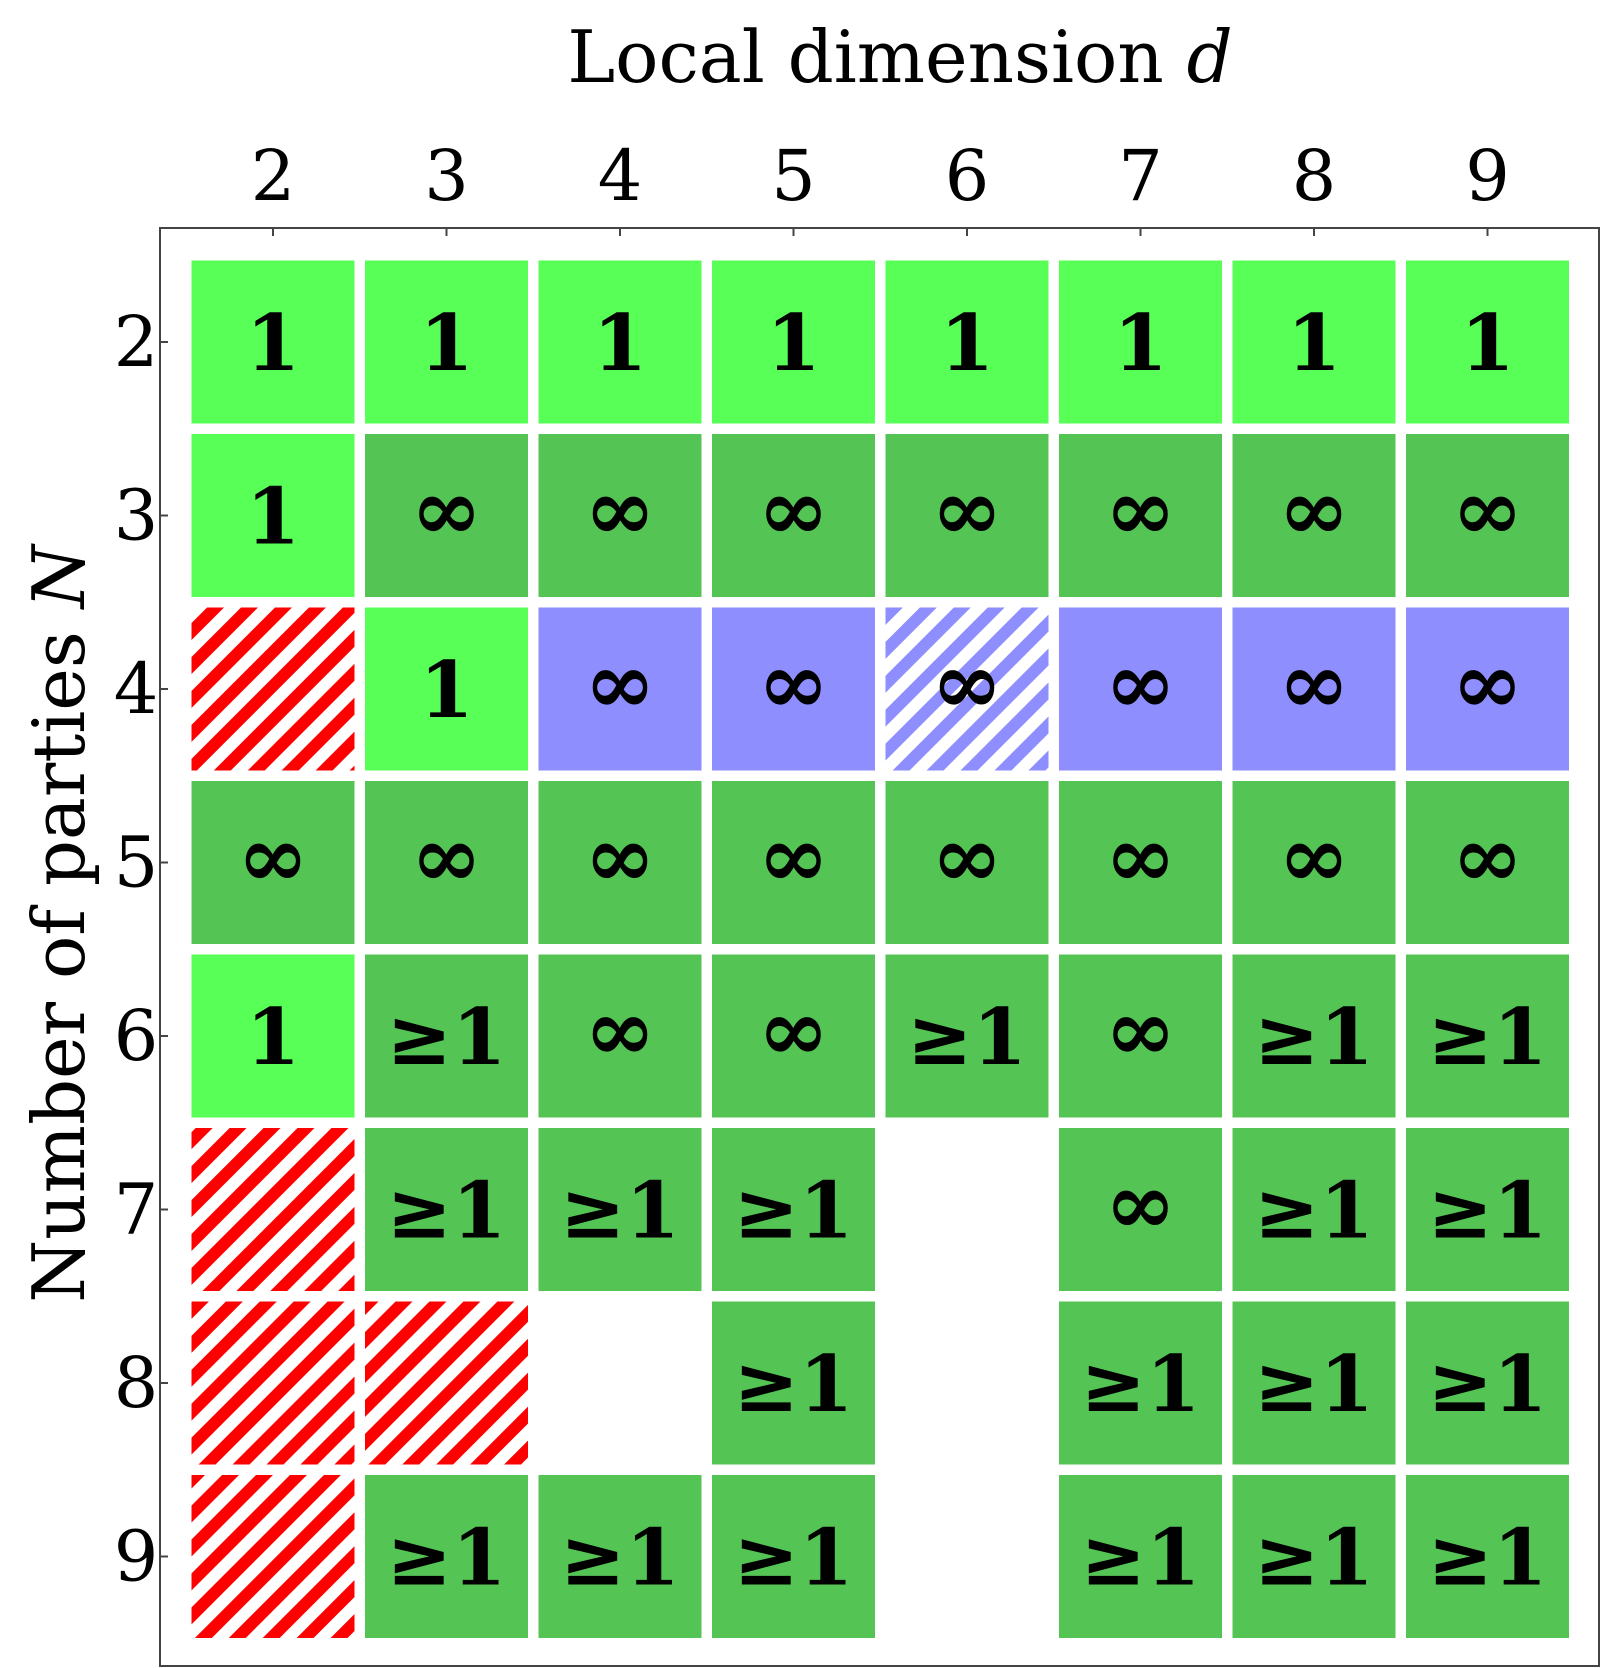 The width and height of the screenshot is (1600, 1668). What do you see at coordinates (136, 1210) in the screenshot?
I see `y-tick-label: 7` at bounding box center [136, 1210].